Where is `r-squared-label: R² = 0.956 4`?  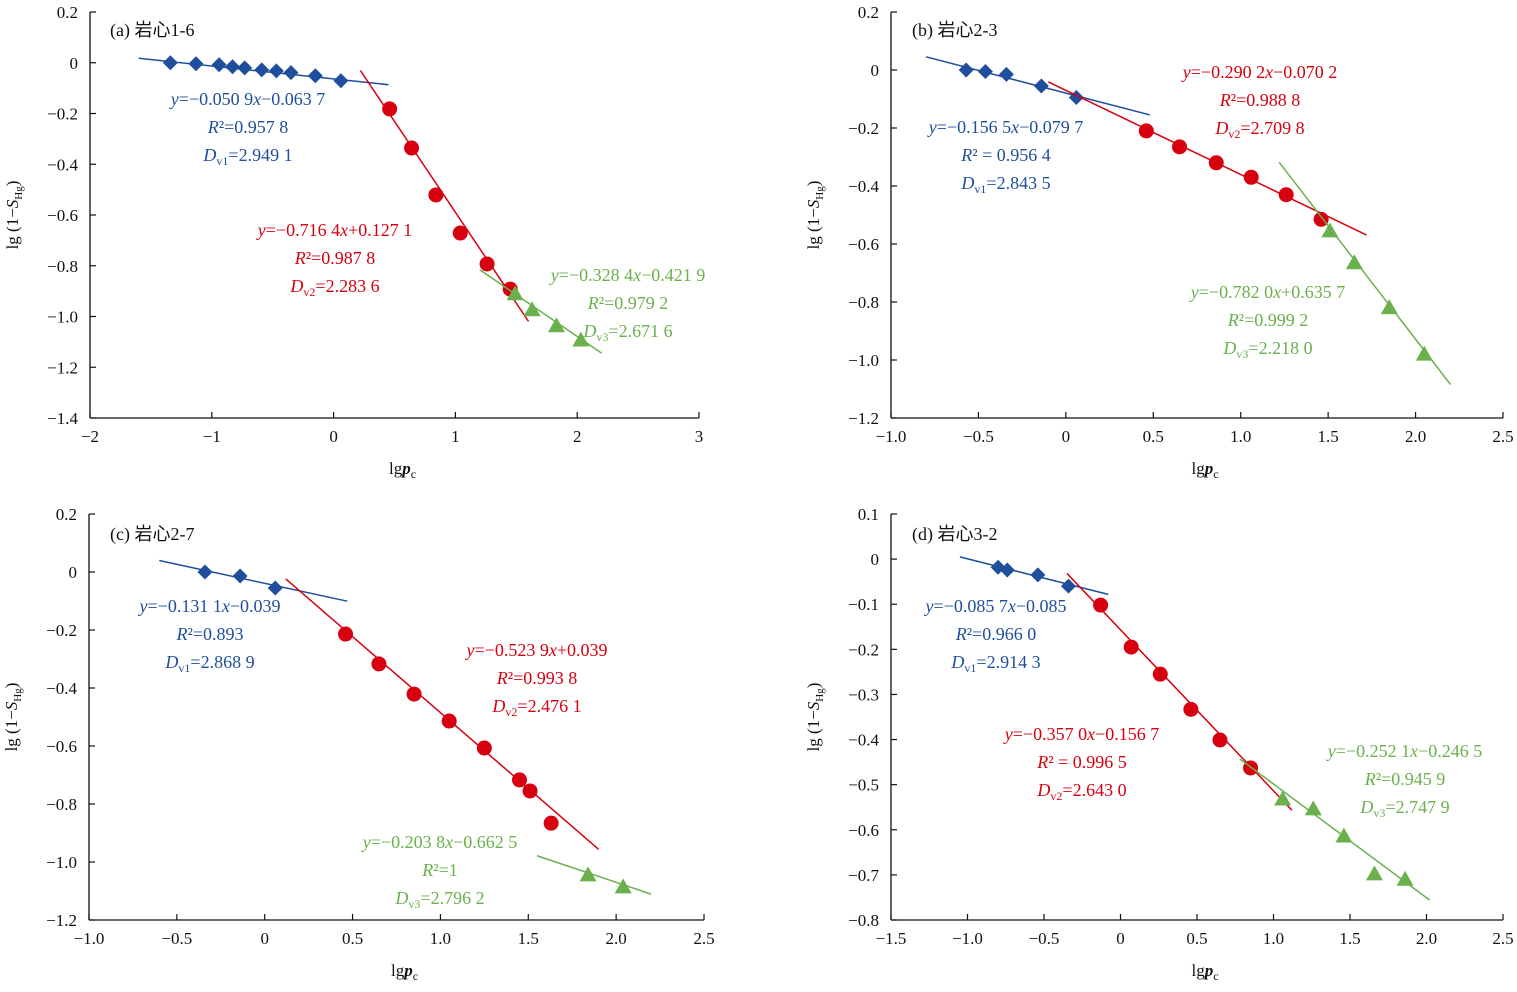 r-squared-label: R² = 0.956 4 is located at coordinates (1005, 155).